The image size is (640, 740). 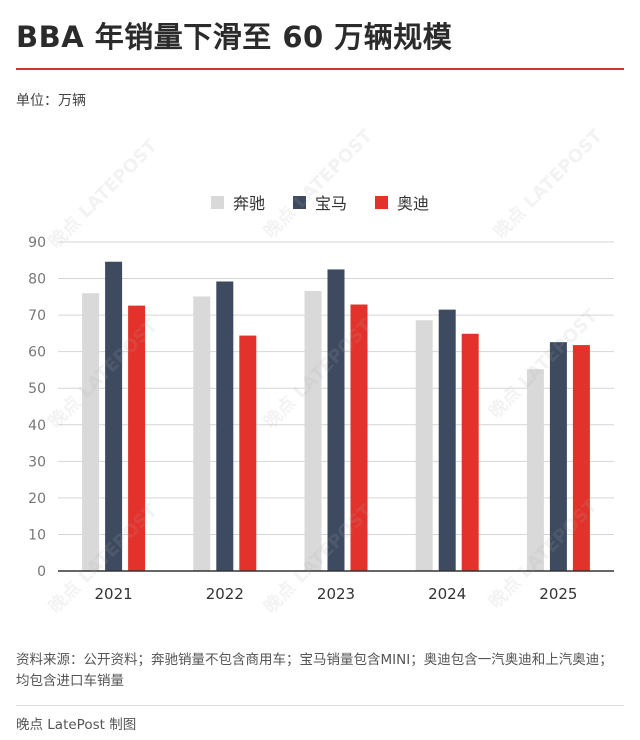 What do you see at coordinates (51, 101) in the screenshot?
I see `unit-label: 单位：万辆` at bounding box center [51, 101].